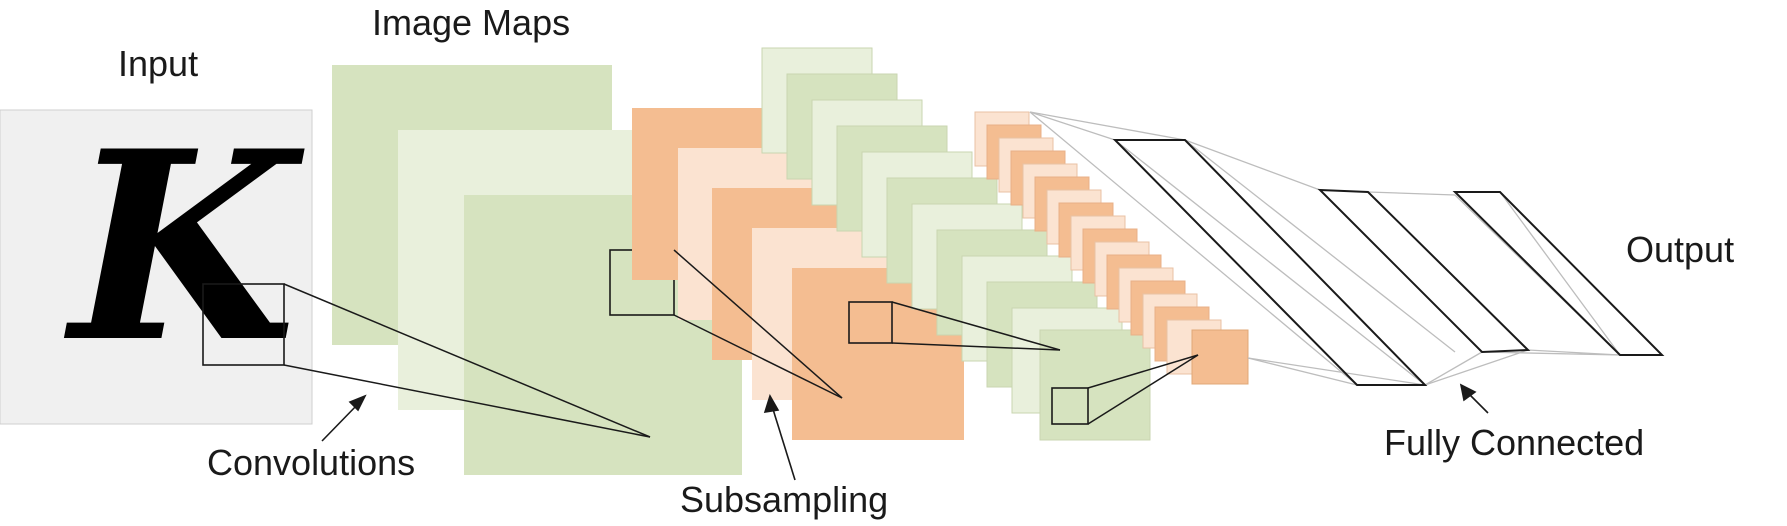 The height and width of the screenshot is (526, 1787). What do you see at coordinates (471, 22) in the screenshot?
I see `label-image-maps: Image Maps` at bounding box center [471, 22].